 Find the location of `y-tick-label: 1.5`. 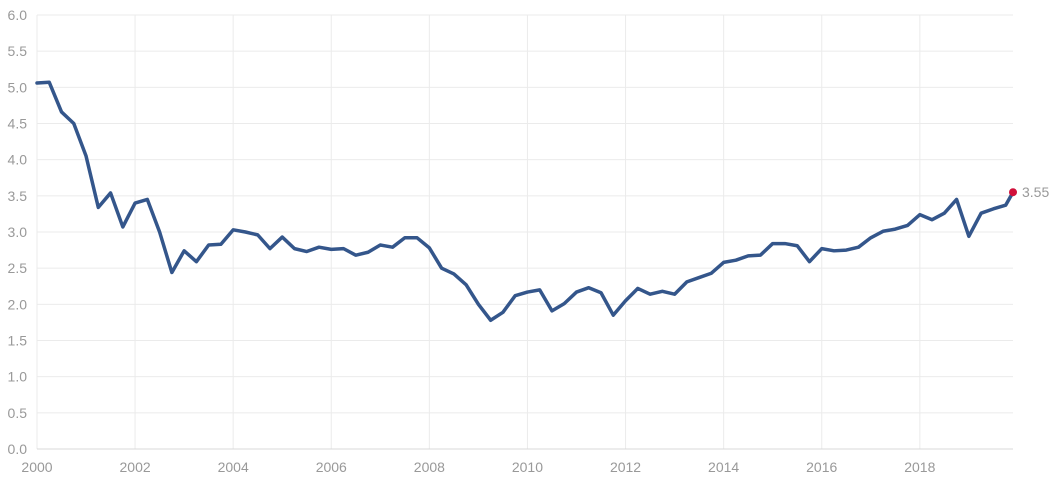

y-tick-label: 1.5 is located at coordinates (18, 341).